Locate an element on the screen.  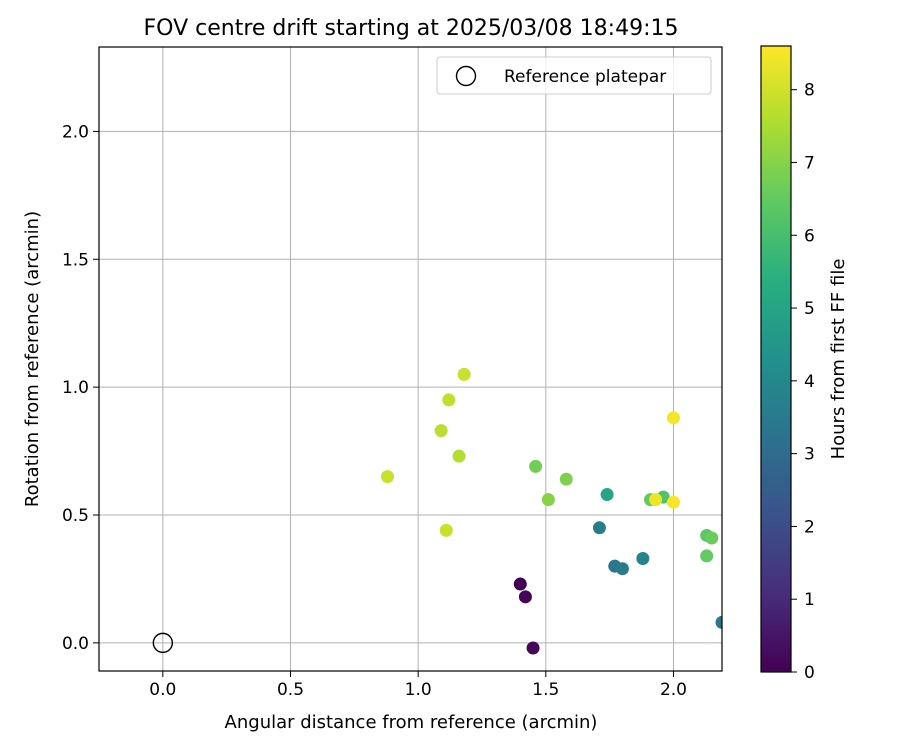
data-points is located at coordinates (551, 511).